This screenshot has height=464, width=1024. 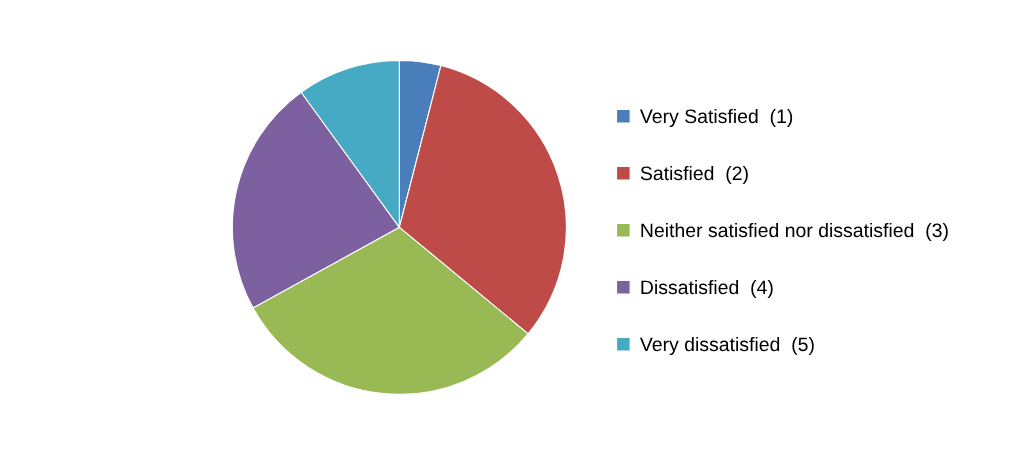 What do you see at coordinates (716, 118) in the screenshot?
I see `legend-label: Very Satisfied (1)` at bounding box center [716, 118].